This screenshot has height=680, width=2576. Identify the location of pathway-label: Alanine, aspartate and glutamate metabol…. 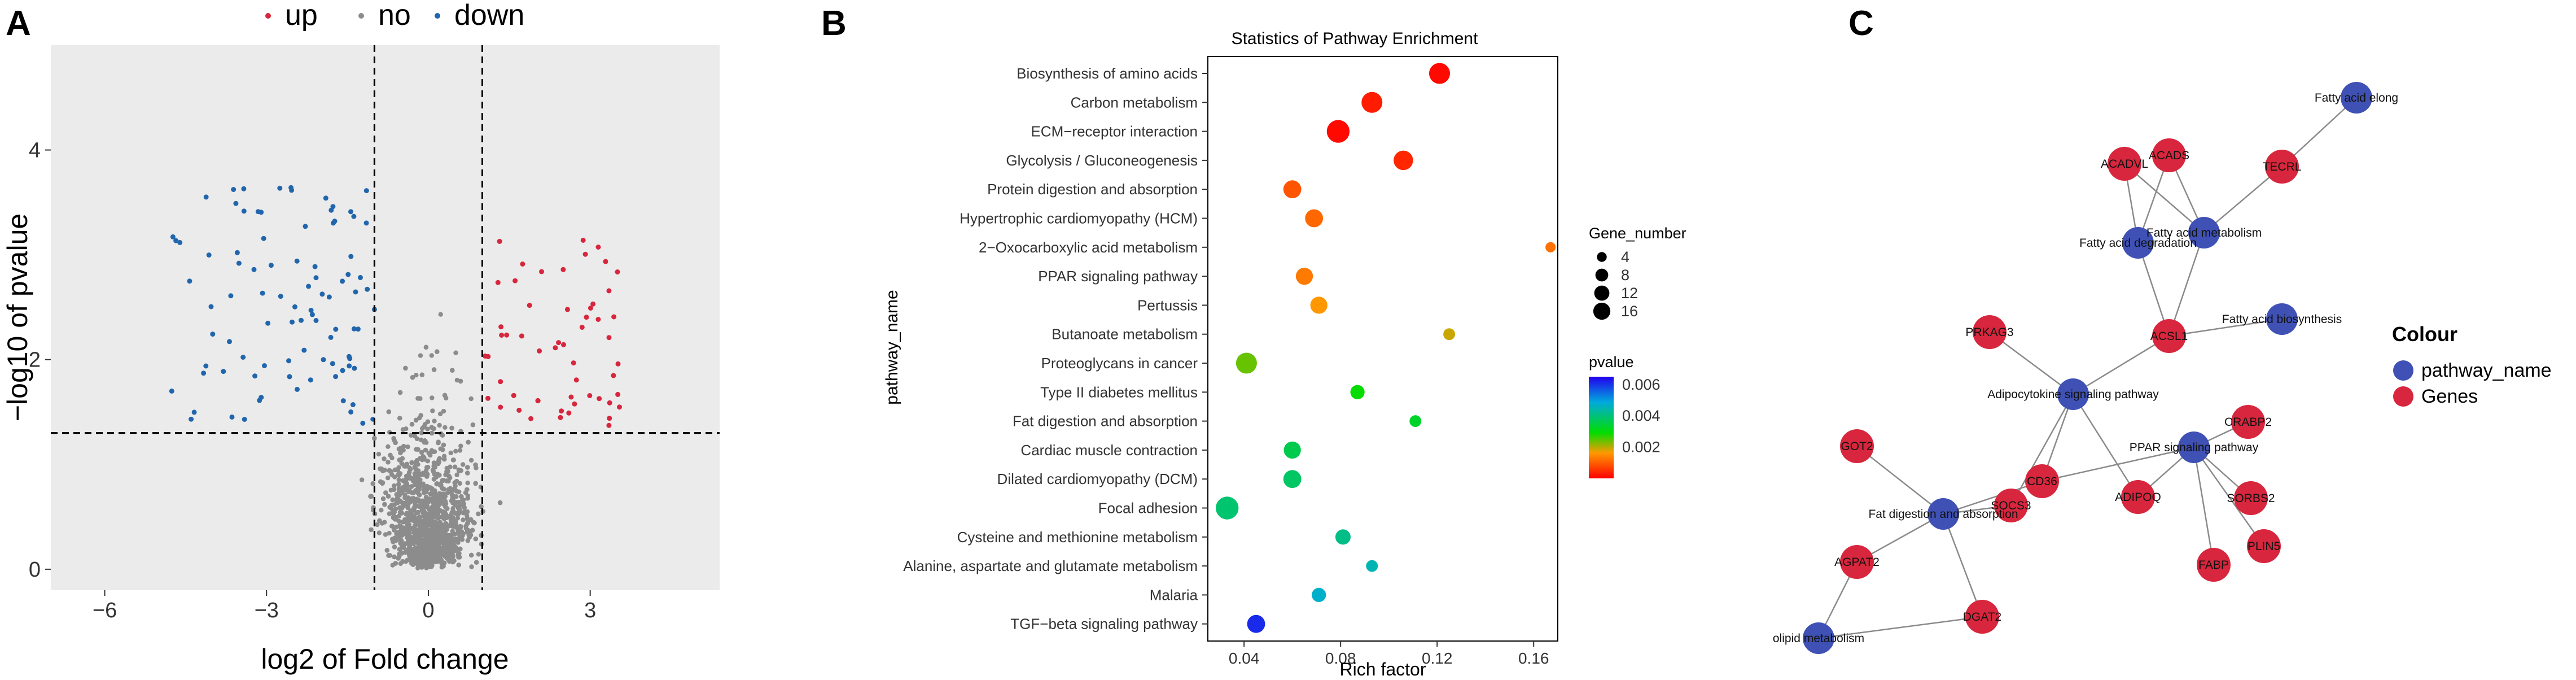
(1050, 565).